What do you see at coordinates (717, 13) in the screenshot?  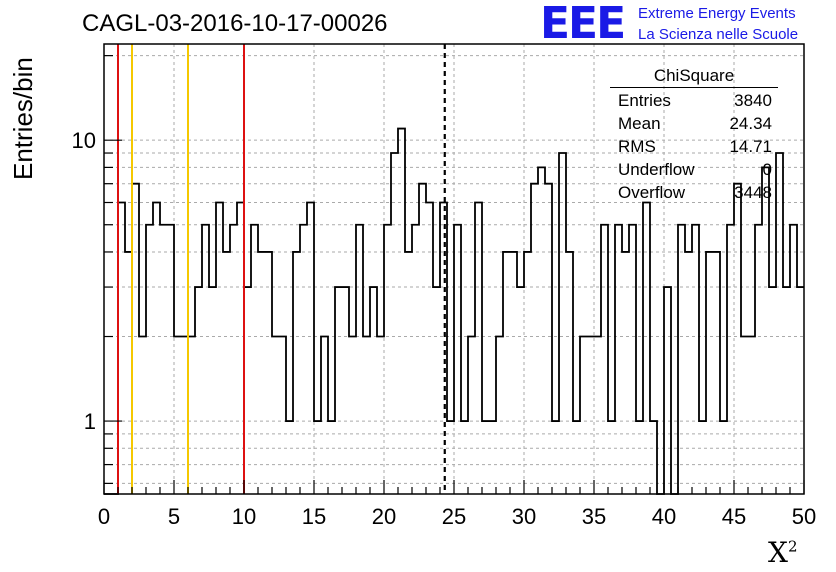 I see `logo-line-1: Extreme Energy Events` at bounding box center [717, 13].